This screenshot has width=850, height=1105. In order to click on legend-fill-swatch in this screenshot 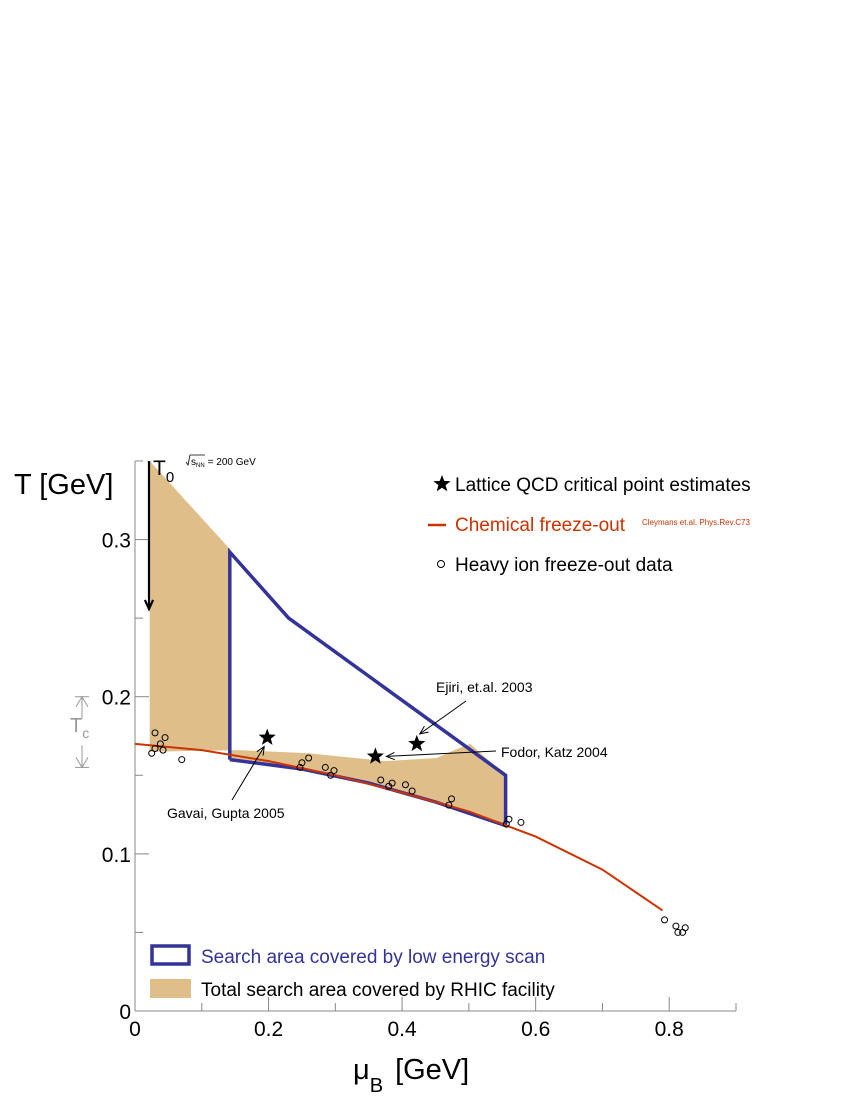, I will do `click(170, 988)`.